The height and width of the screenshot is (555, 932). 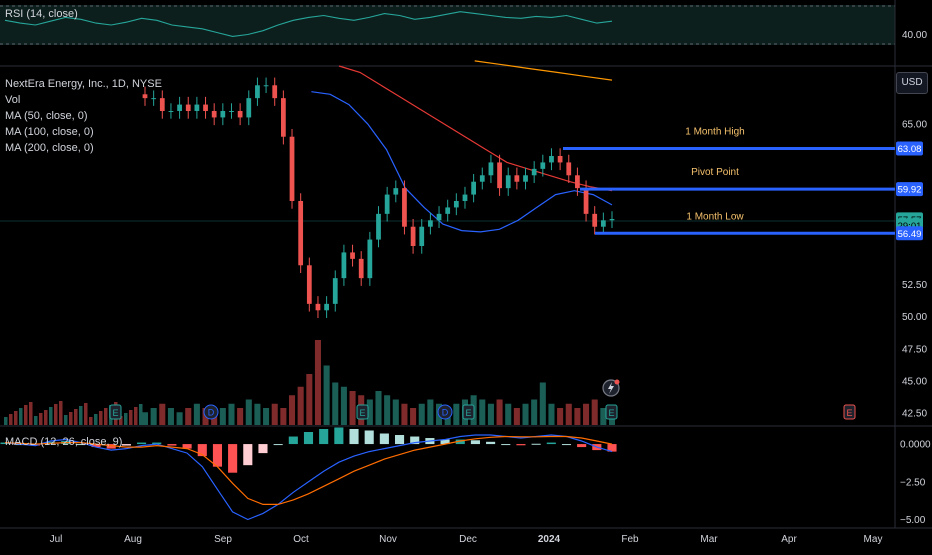 What do you see at coordinates (910, 149) in the screenshot?
I see `price-label-text: 63.08` at bounding box center [910, 149].